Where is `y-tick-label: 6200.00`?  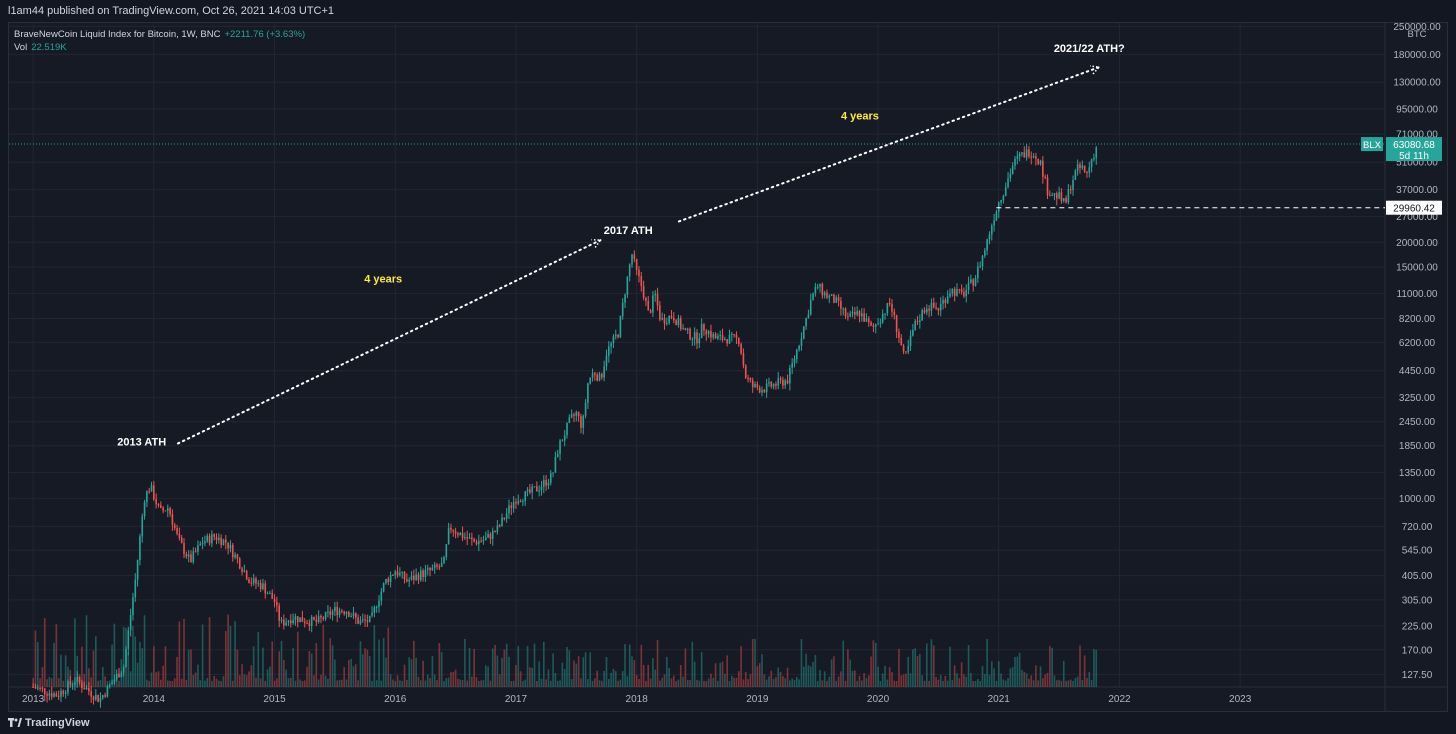 y-tick-label: 6200.00 is located at coordinates (1417, 343).